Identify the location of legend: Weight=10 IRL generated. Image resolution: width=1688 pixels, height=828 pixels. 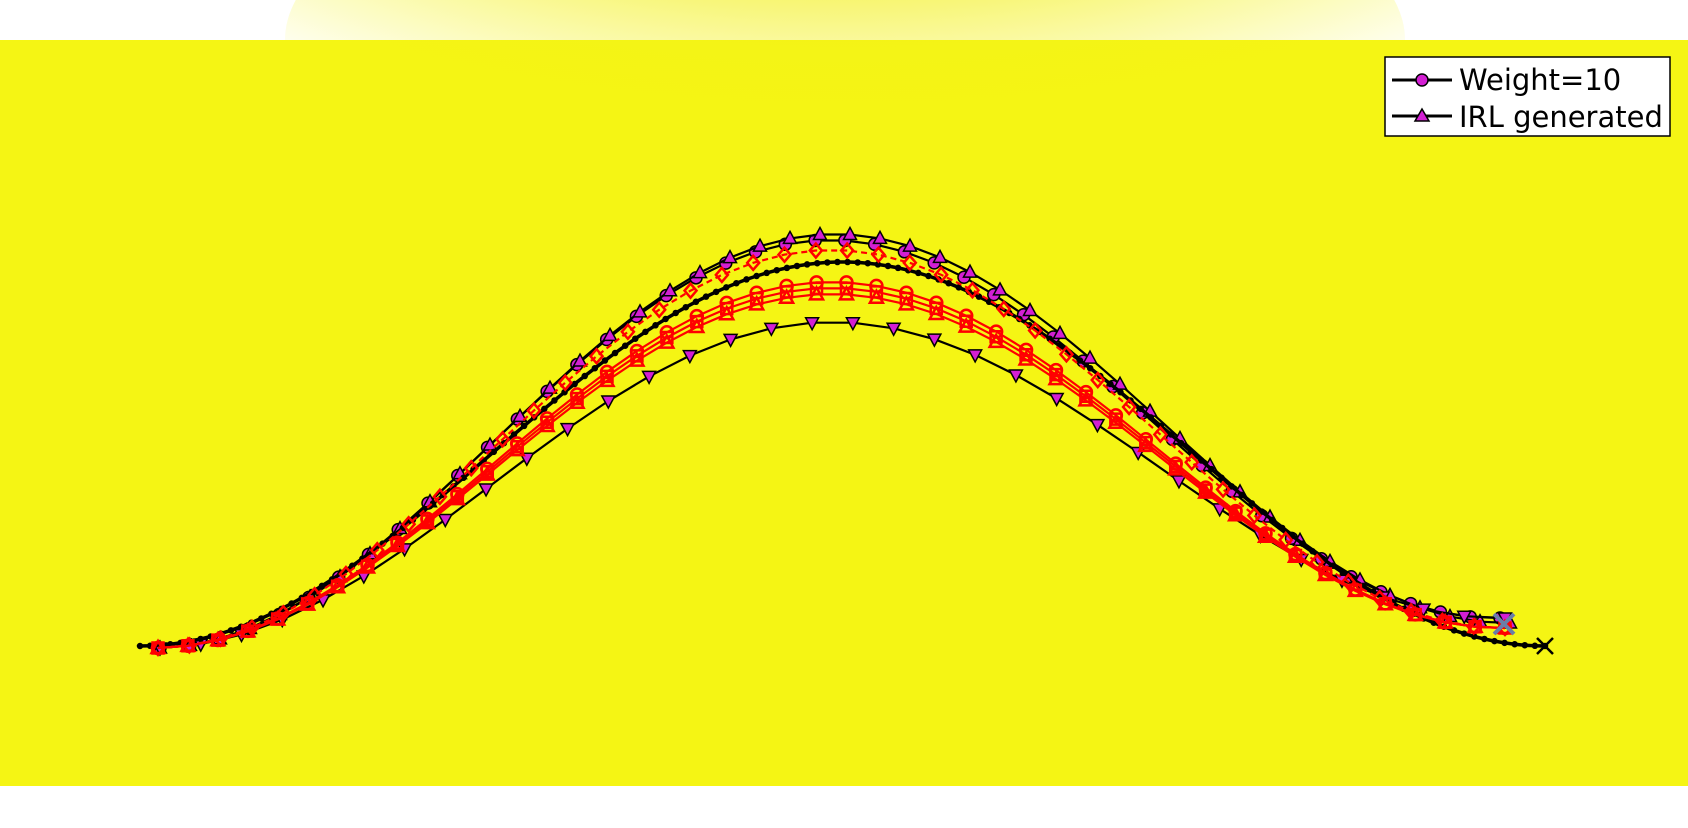
(1527, 96).